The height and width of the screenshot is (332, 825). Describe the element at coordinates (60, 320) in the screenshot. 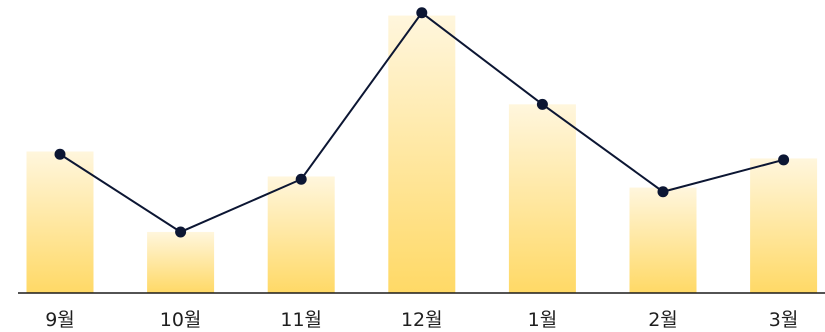

I see `x-tick-label: 9월` at that location.